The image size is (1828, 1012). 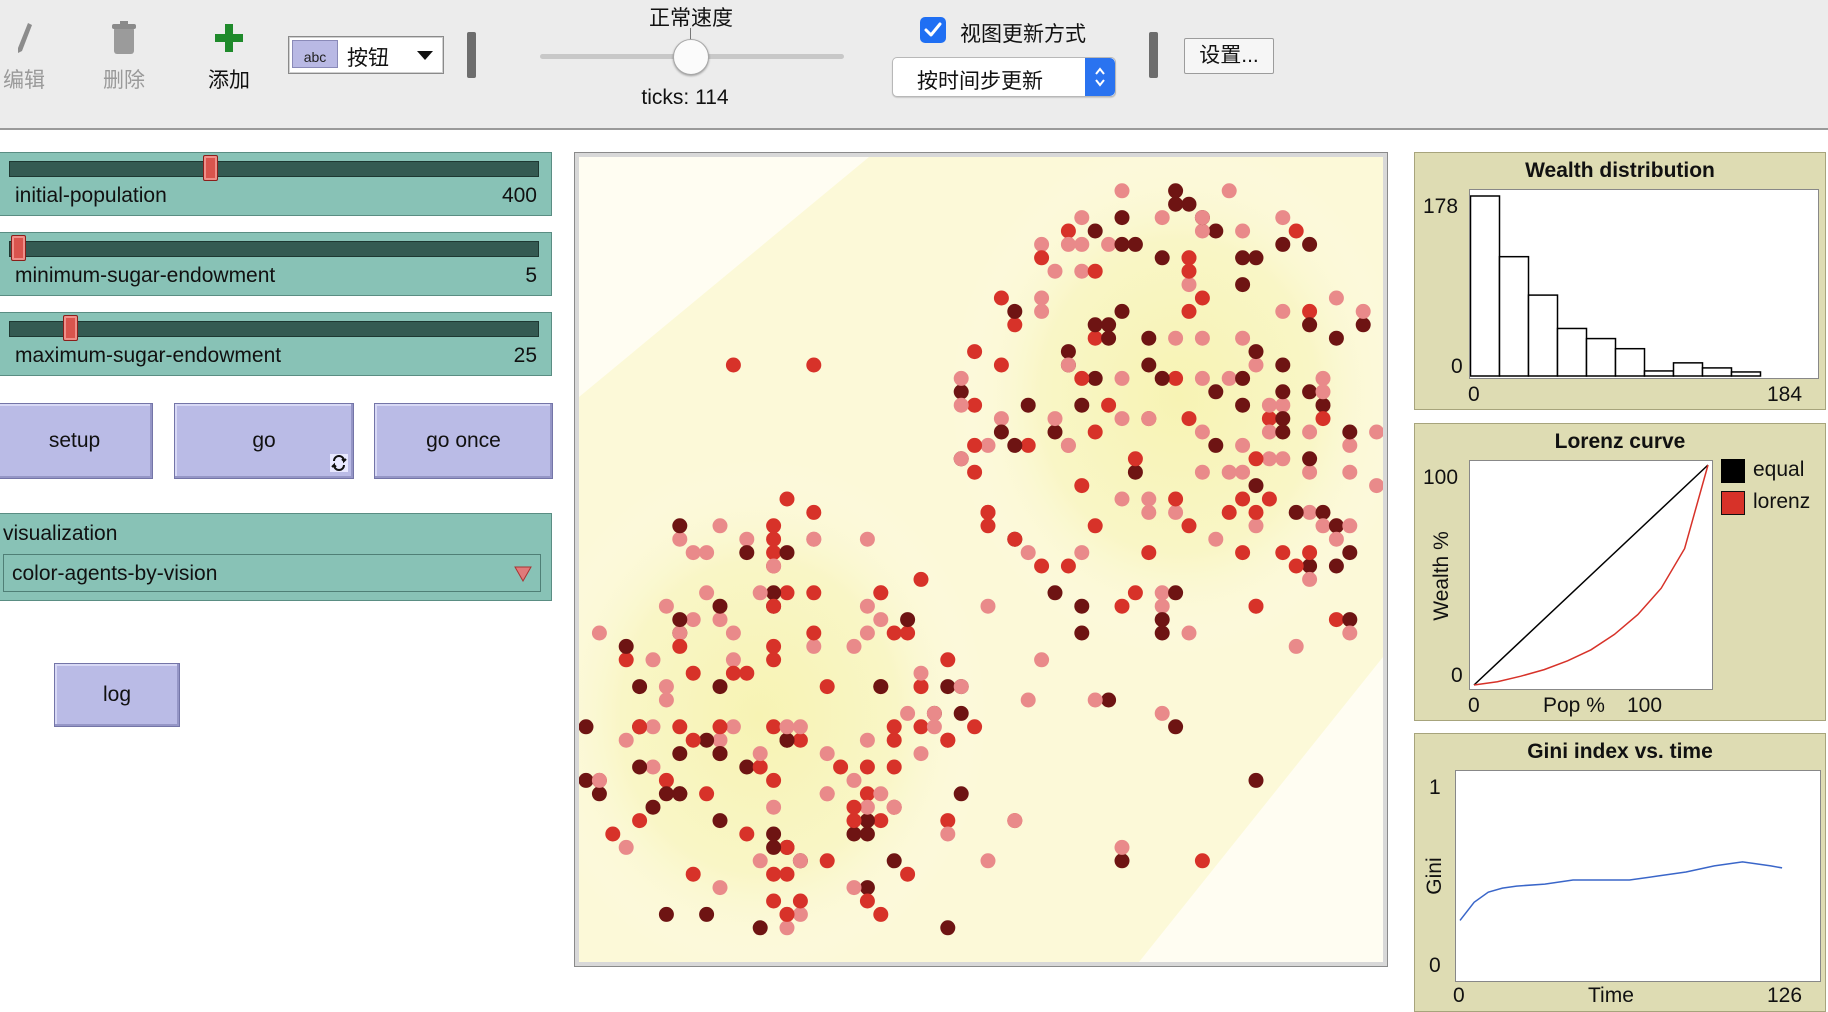 What do you see at coordinates (115, 573) in the screenshot?
I see `chooser-value: color-agents-by-vision` at bounding box center [115, 573].